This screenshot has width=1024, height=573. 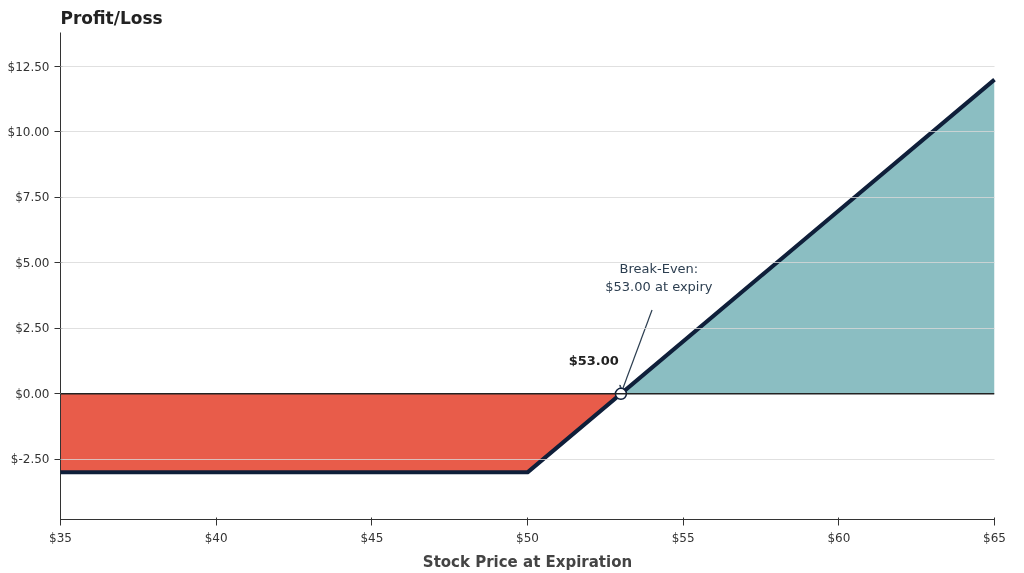 I want to click on chart-title: Profit/Loss, so click(x=111, y=17).